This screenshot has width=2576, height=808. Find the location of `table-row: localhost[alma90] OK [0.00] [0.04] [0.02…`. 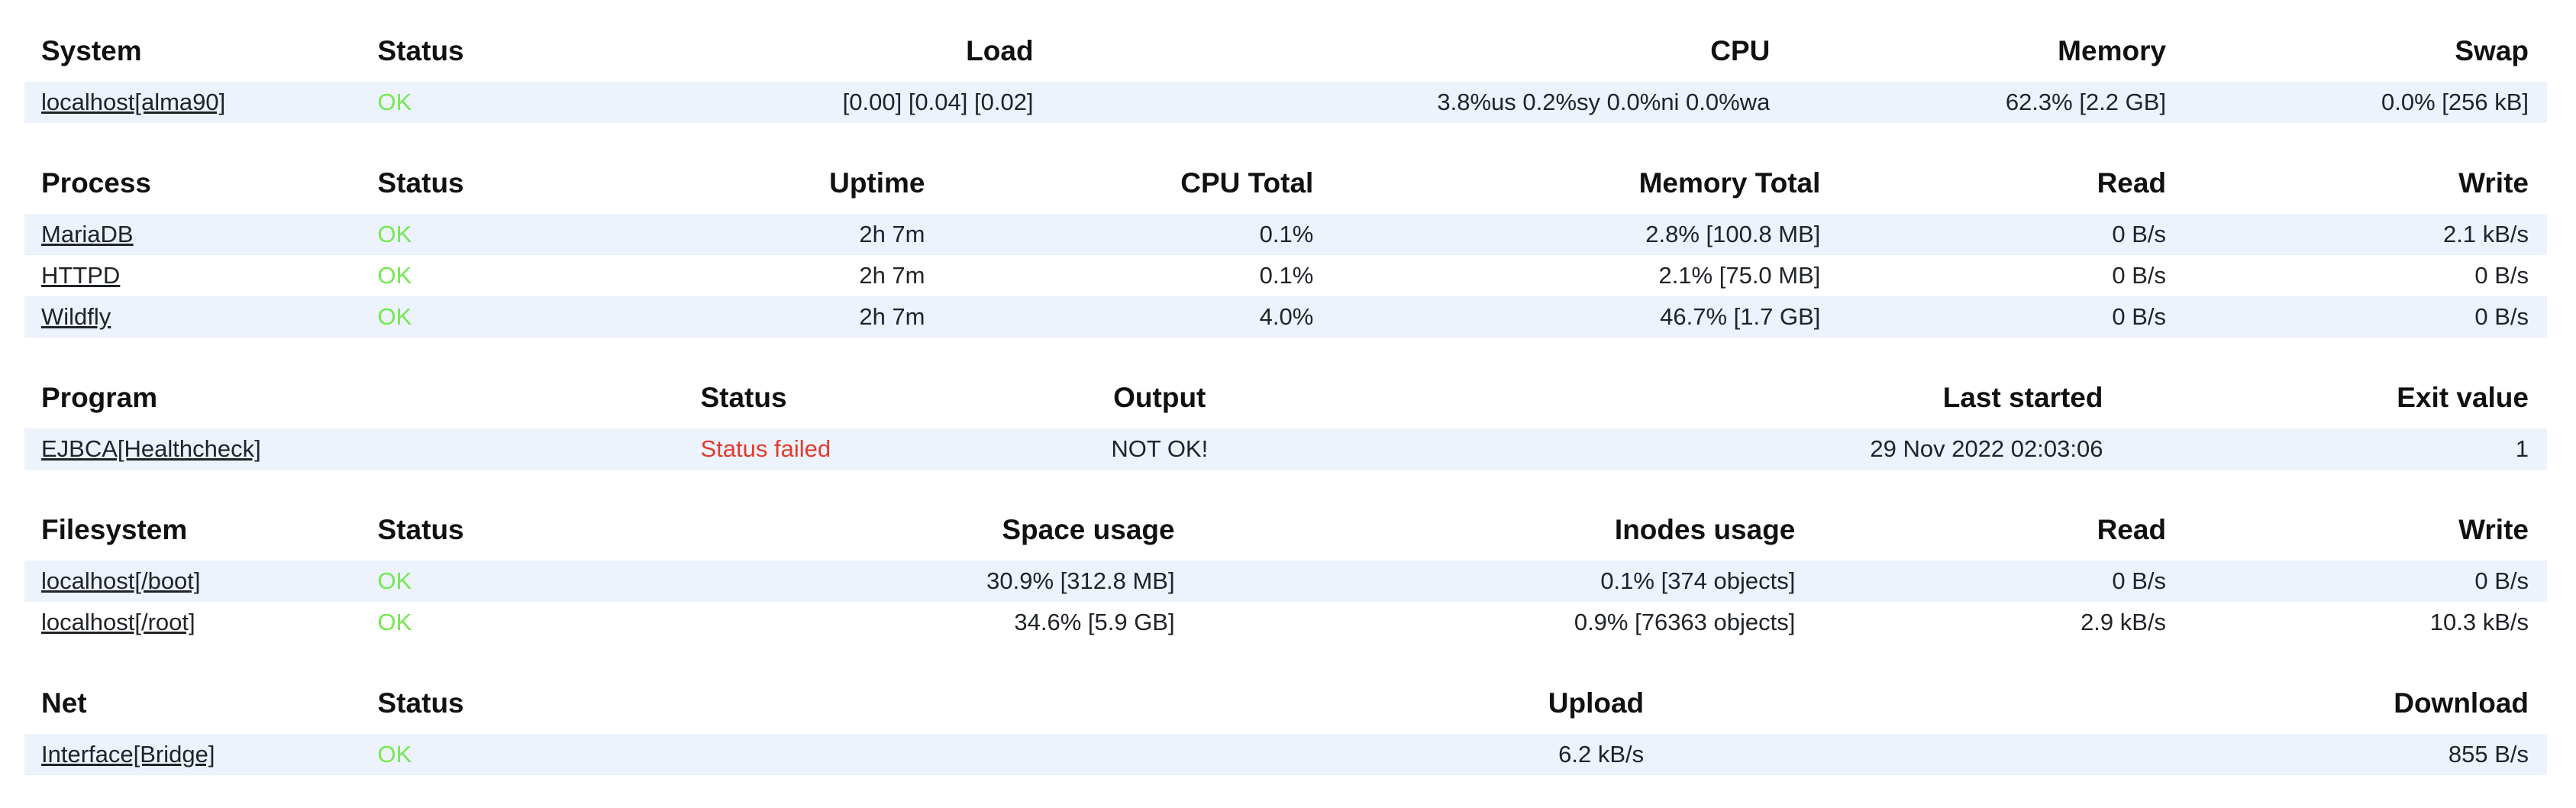

table-row: localhost[alma90] OK [0.00] [0.04] [0.02… is located at coordinates (1285, 102).